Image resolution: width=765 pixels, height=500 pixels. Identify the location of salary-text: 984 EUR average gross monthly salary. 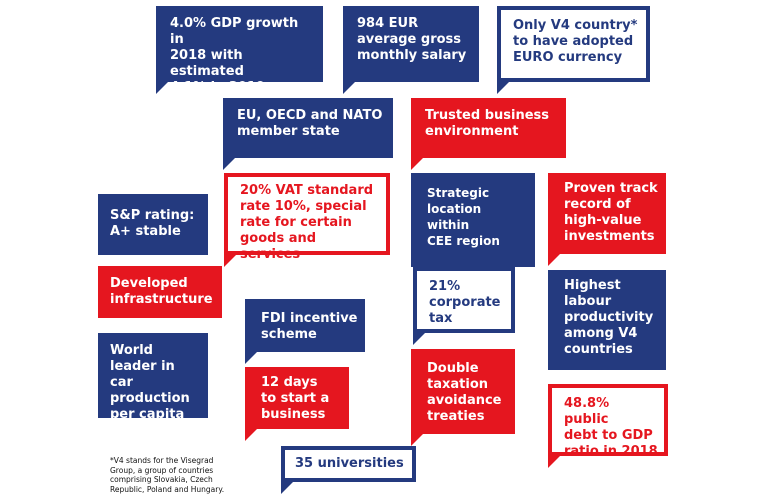
(412, 39).